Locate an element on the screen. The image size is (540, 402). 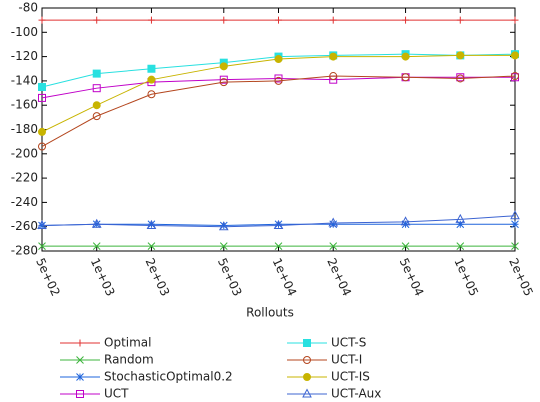
y-tick-label: -80 is located at coordinates (28, 8).